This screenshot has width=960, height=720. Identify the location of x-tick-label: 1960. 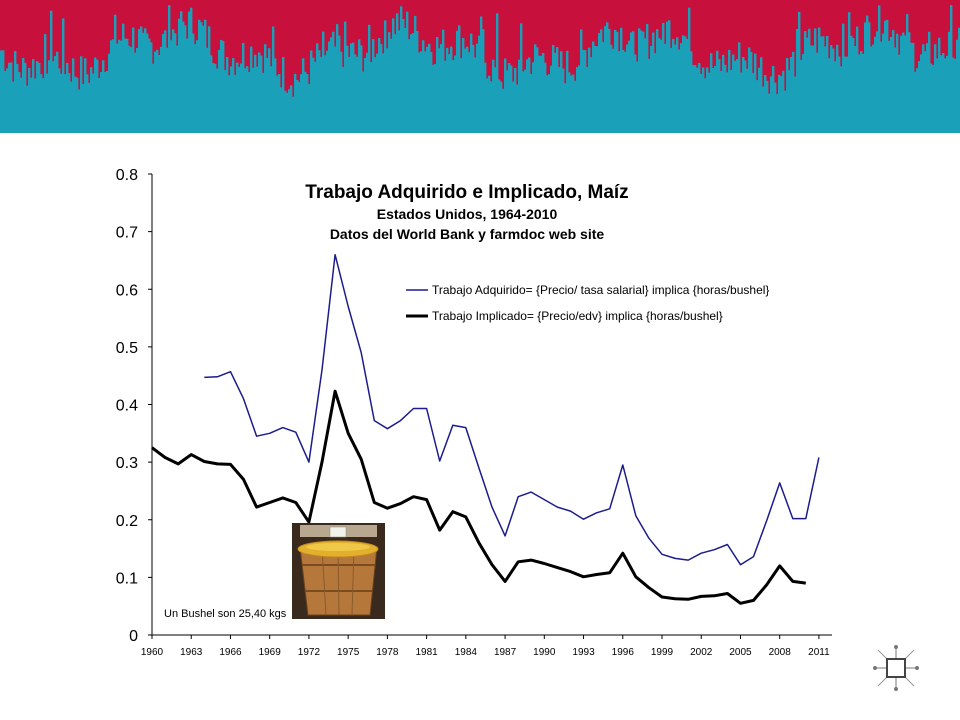
(152, 652).